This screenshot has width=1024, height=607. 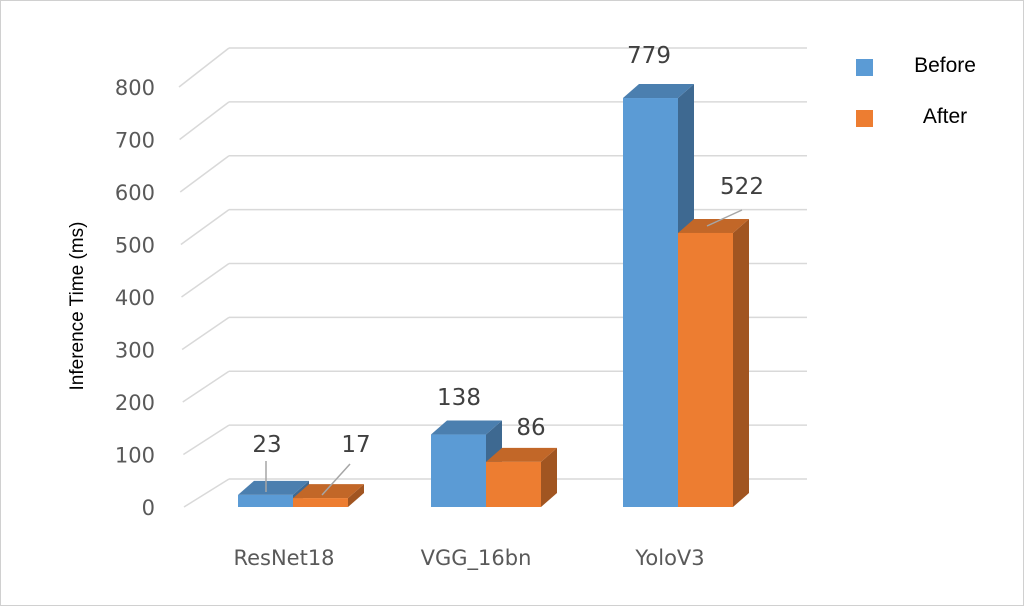 What do you see at coordinates (742, 187) in the screenshot?
I see `data-label: 522` at bounding box center [742, 187].